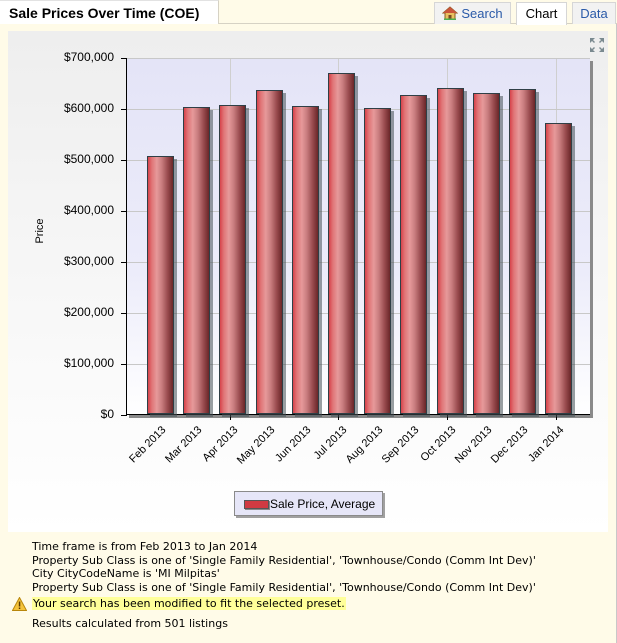 This screenshot has height=643, width=617. What do you see at coordinates (109, 12) in the screenshot?
I see `page-title: Sale Prices Over Time (COE)` at bounding box center [109, 12].